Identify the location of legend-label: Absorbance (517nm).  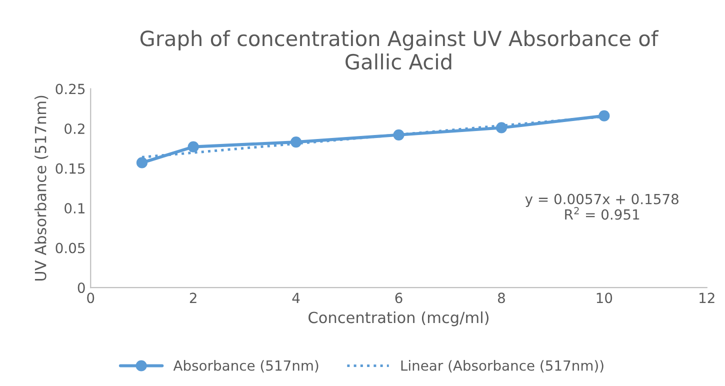
(245, 366).